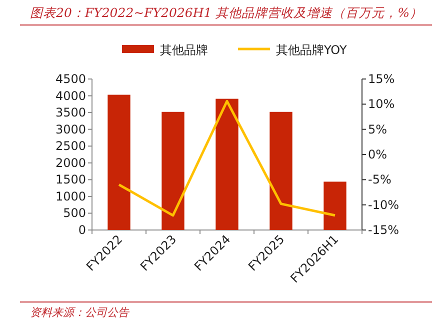 This screenshot has width=434, height=322. Describe the element at coordinates (70, 146) in the screenshot. I see `y-tick-label: 2500` at that location.